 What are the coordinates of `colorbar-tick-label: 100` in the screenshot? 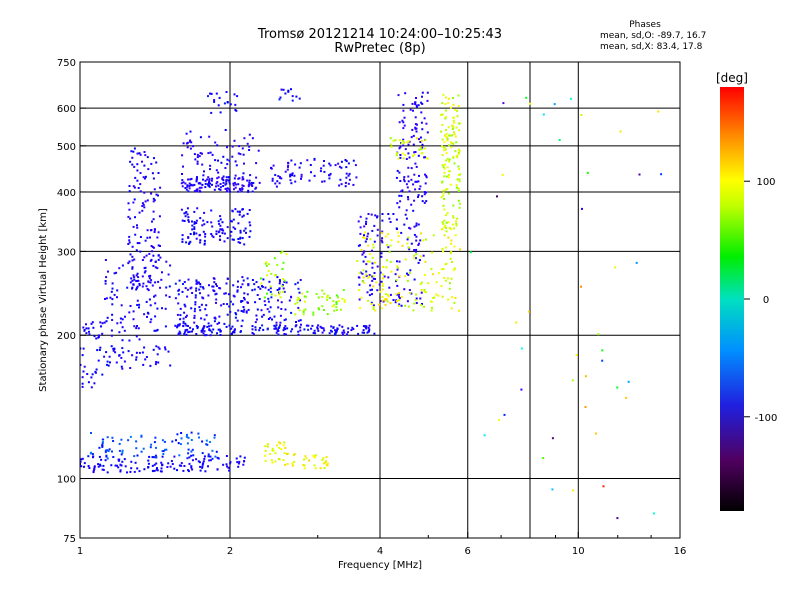 It's located at (765, 182).